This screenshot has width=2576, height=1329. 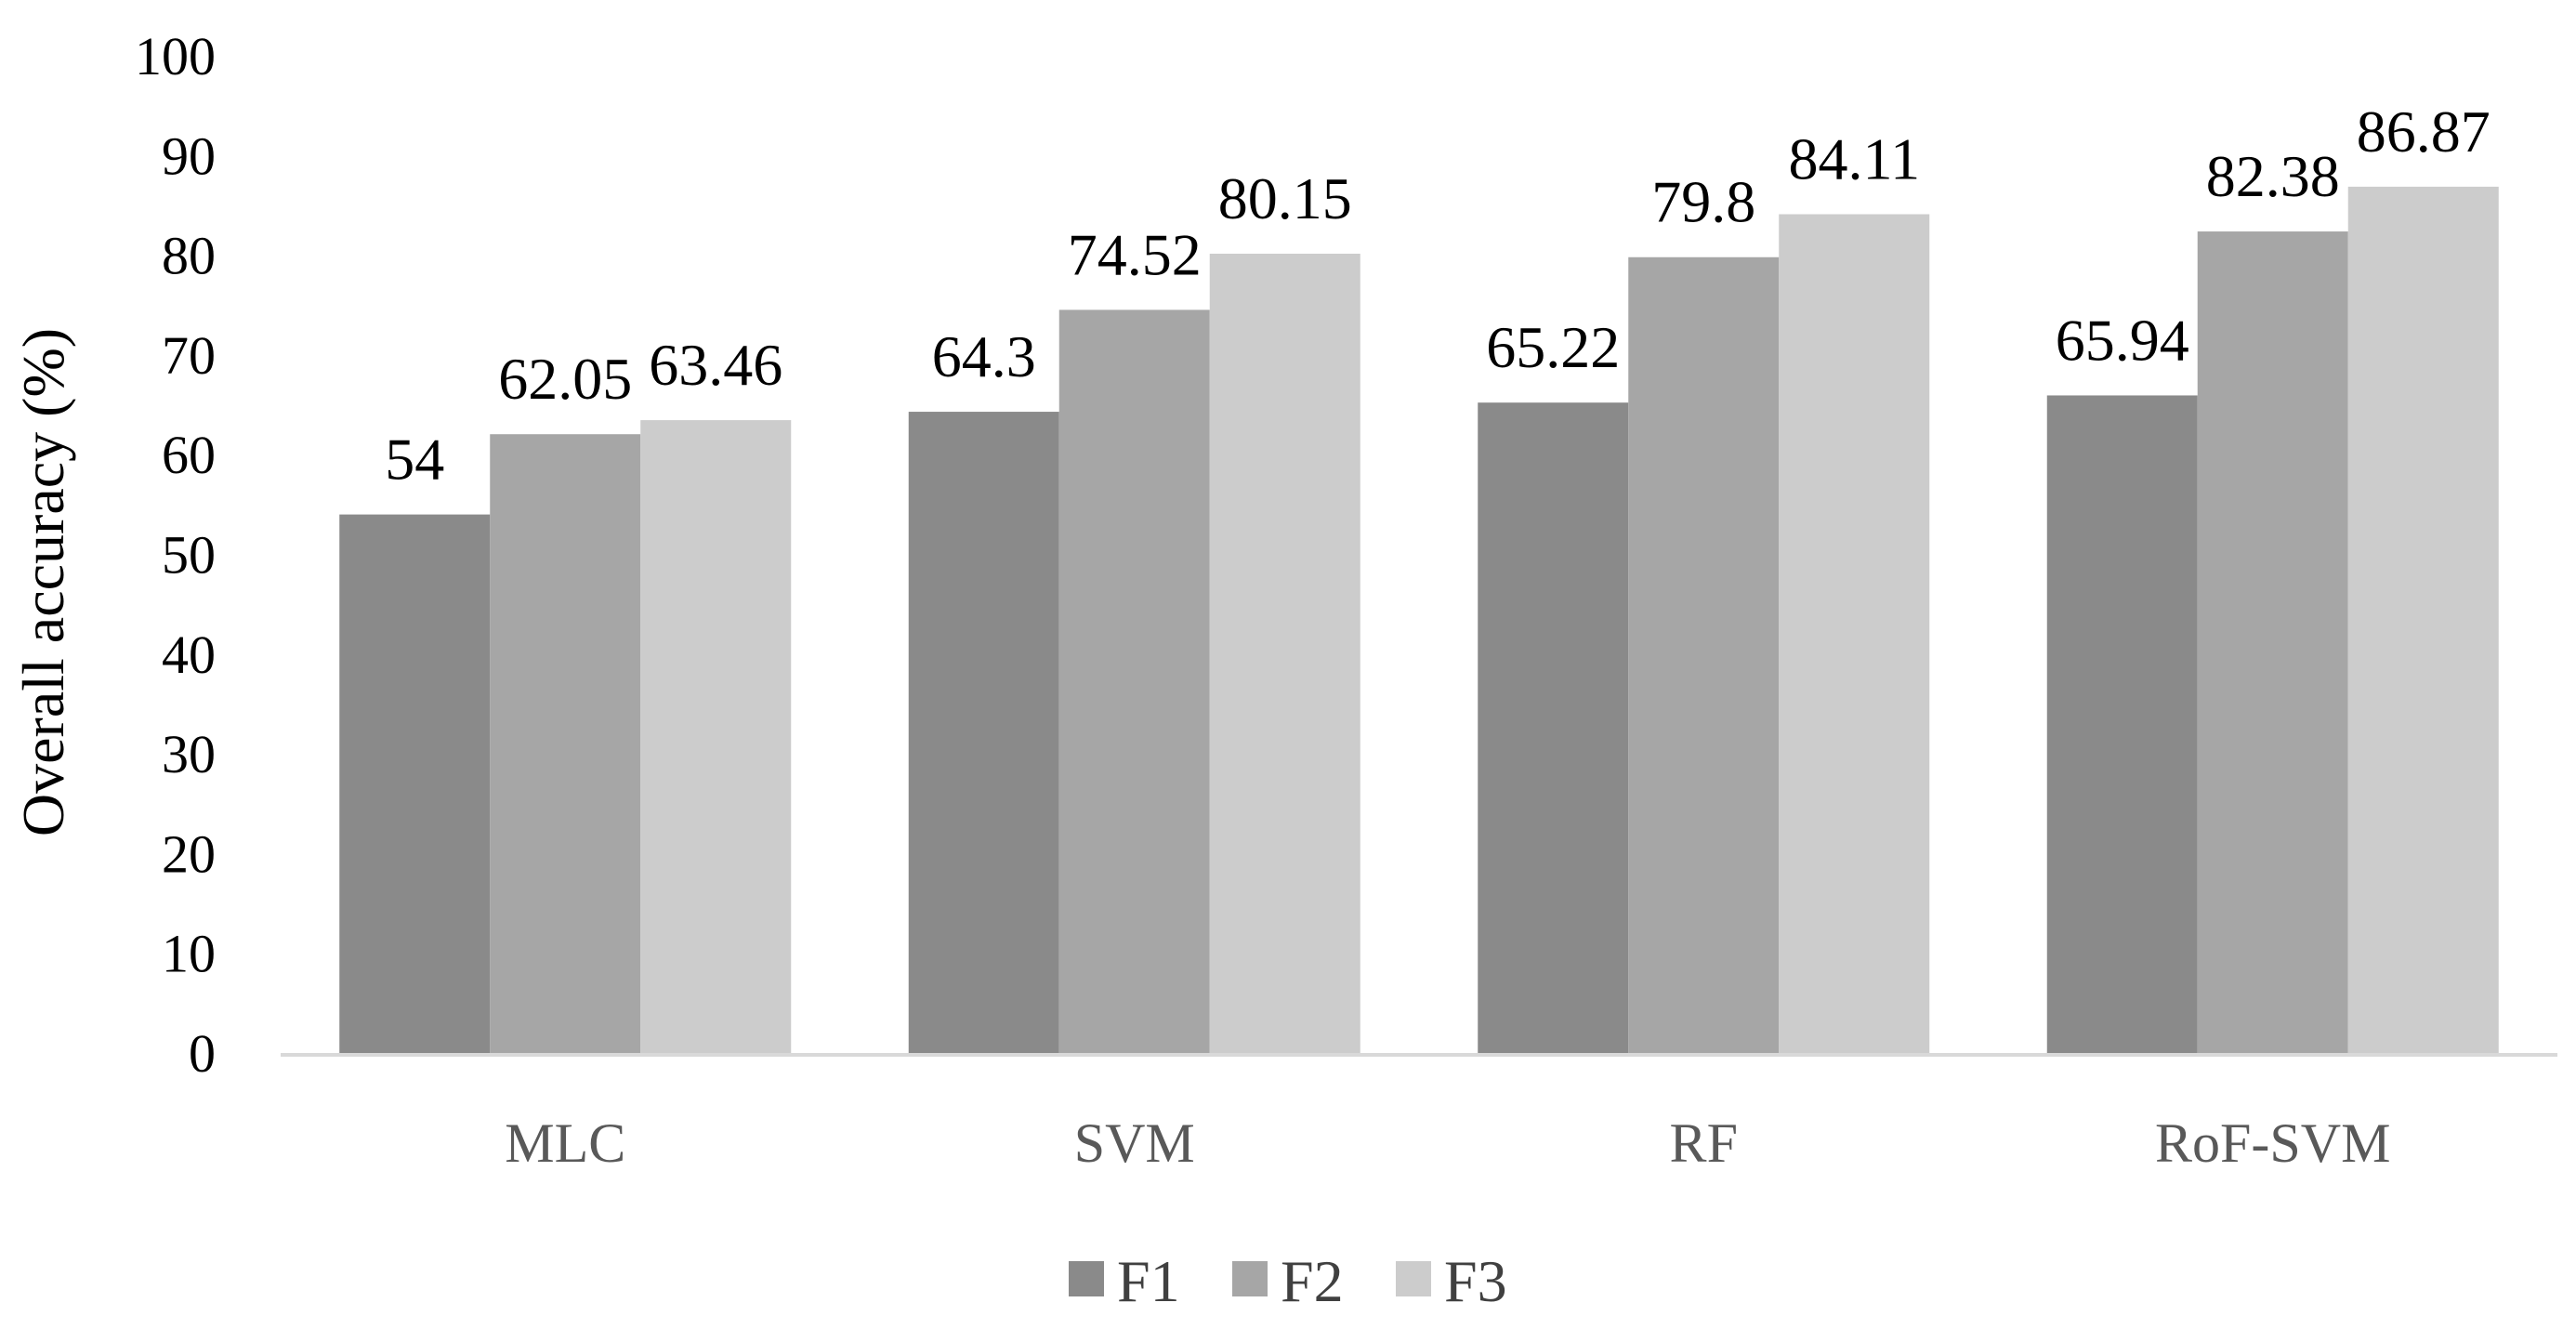 I want to click on legend-swatch-f2, so click(x=1250, y=1278).